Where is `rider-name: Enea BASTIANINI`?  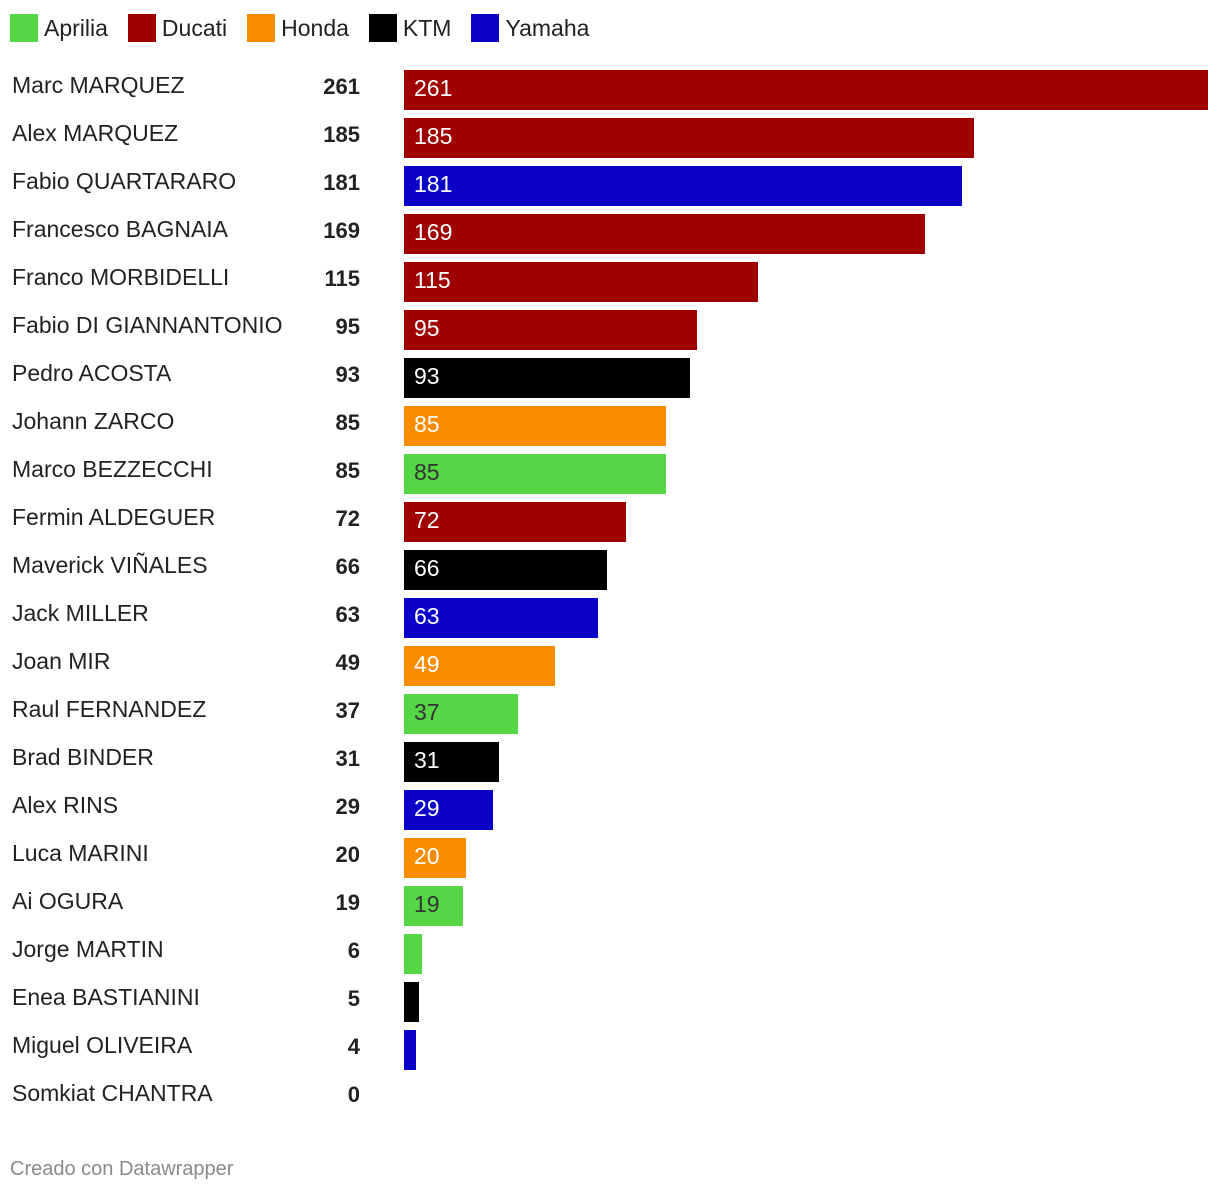
rider-name: Enea BASTIANINI is located at coordinates (106, 997).